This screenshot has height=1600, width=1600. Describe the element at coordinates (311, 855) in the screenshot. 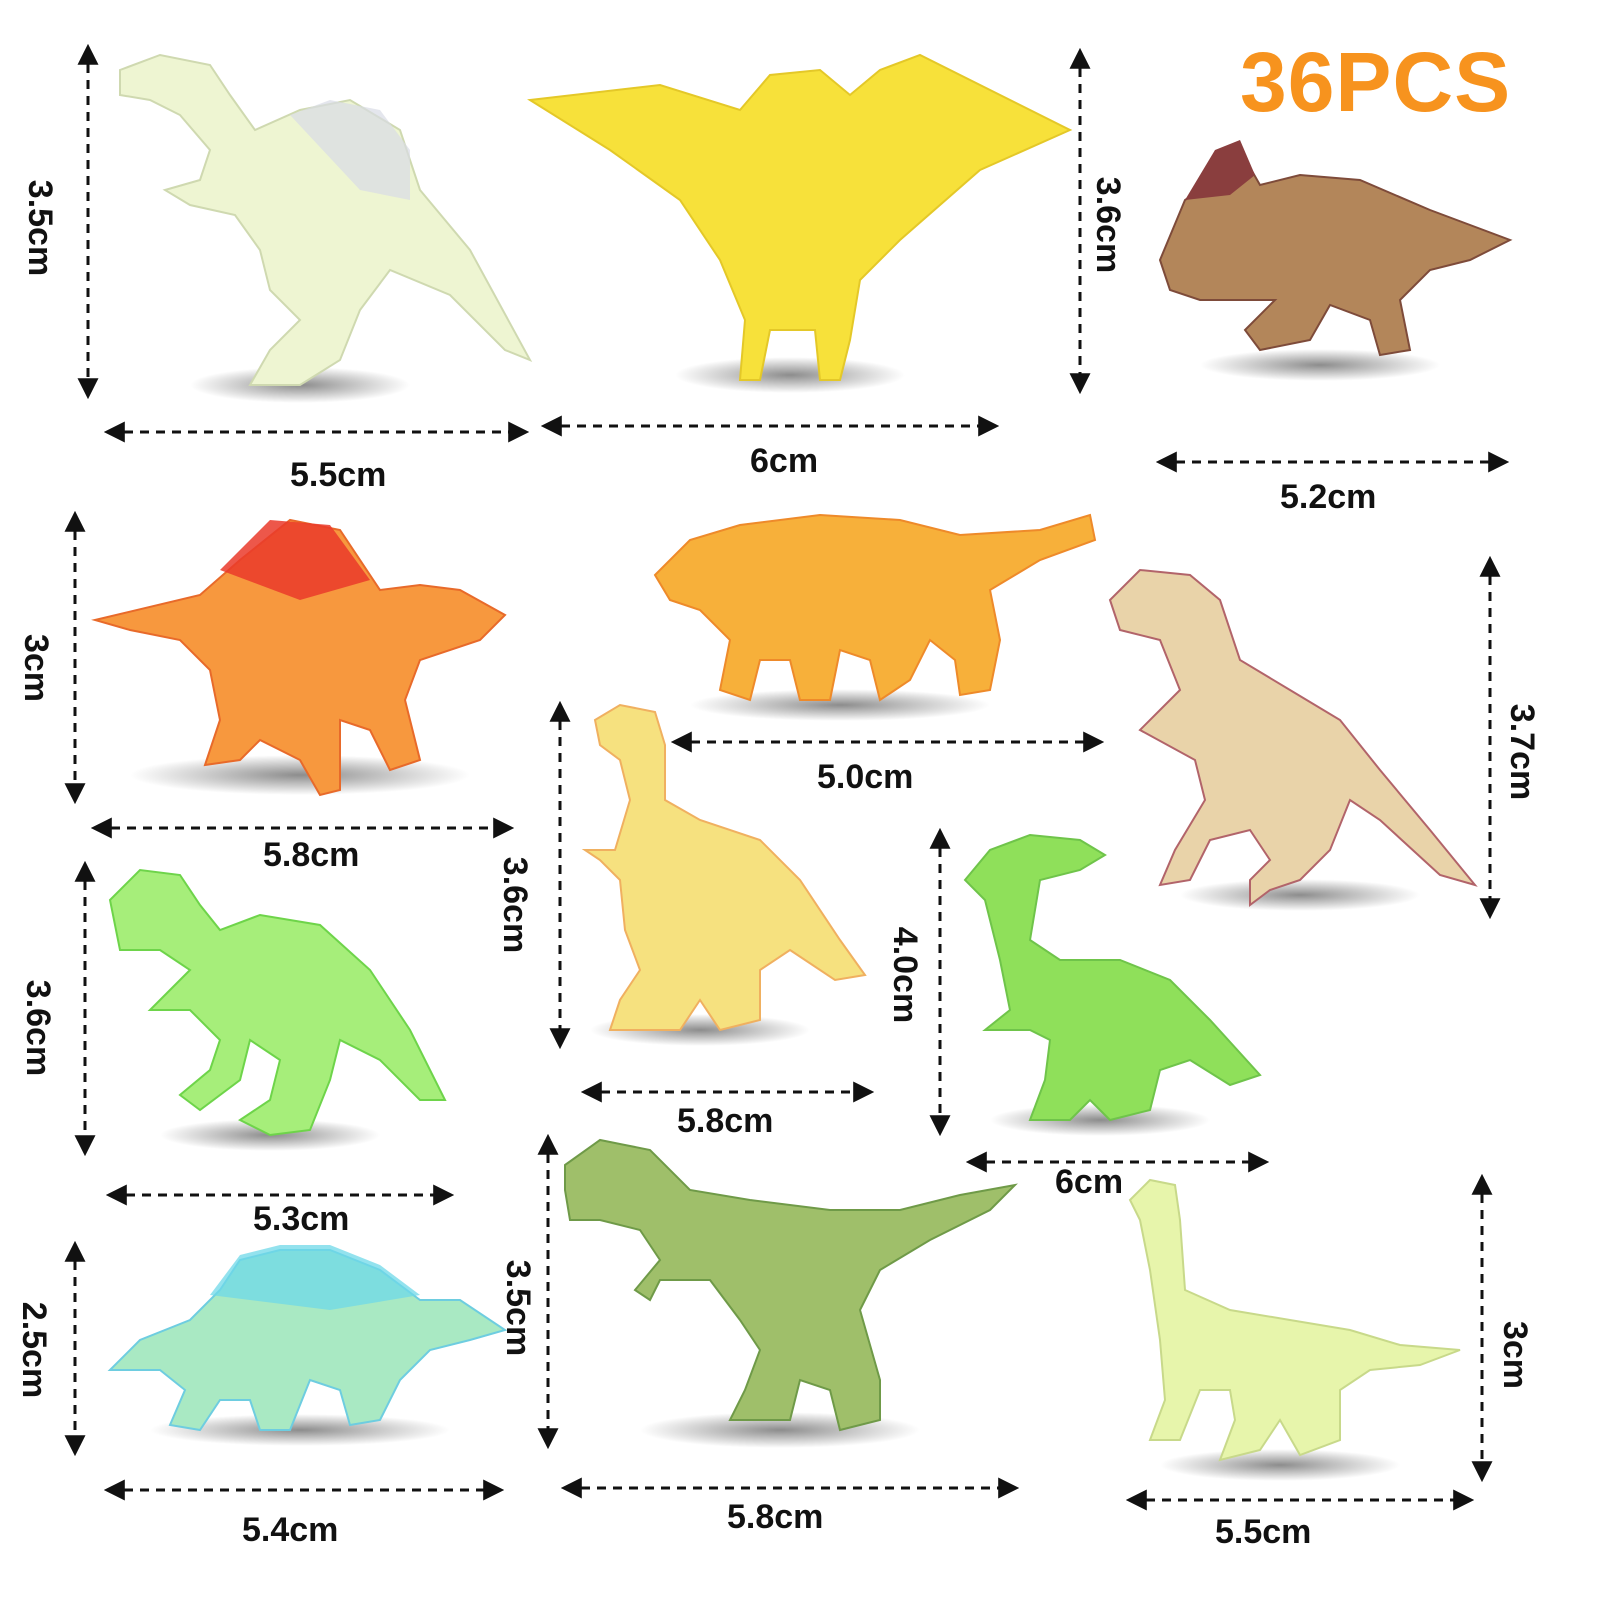

I see `width-label-spinosaurus-orange: 5.8cm` at that location.